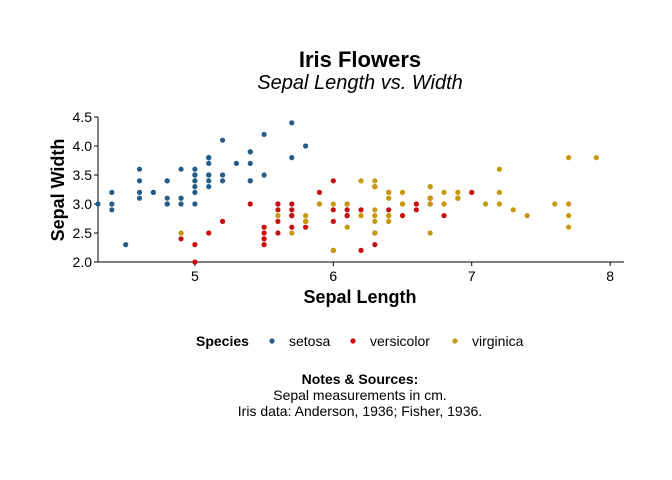  Describe the element at coordinates (309, 341) in the screenshot. I see `legend-label-setosa: setosa` at that location.